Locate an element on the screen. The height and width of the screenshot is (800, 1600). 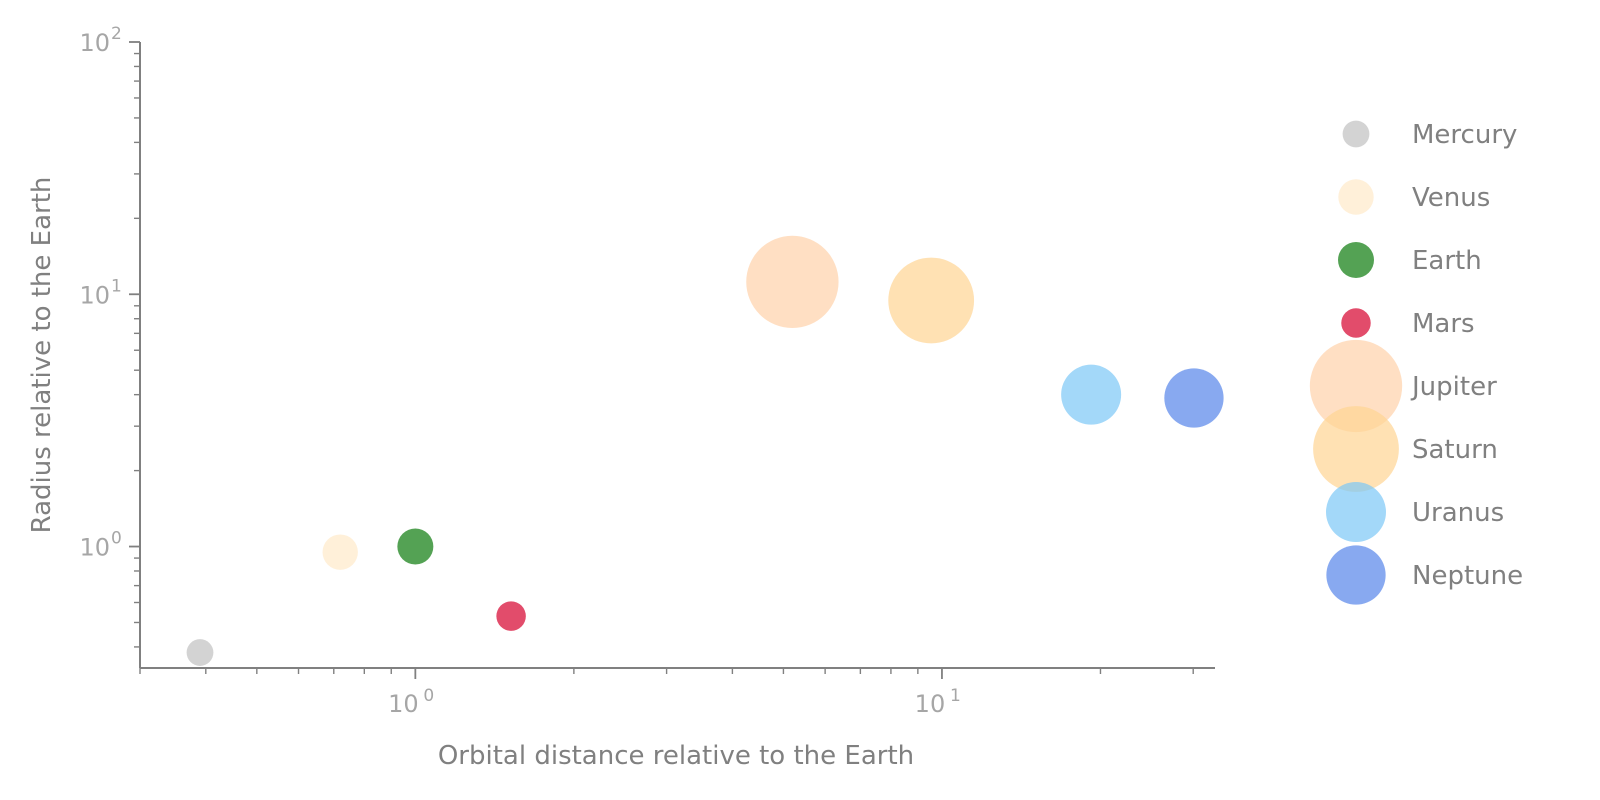
legend-label-saturn: Saturn is located at coordinates (1455, 450).